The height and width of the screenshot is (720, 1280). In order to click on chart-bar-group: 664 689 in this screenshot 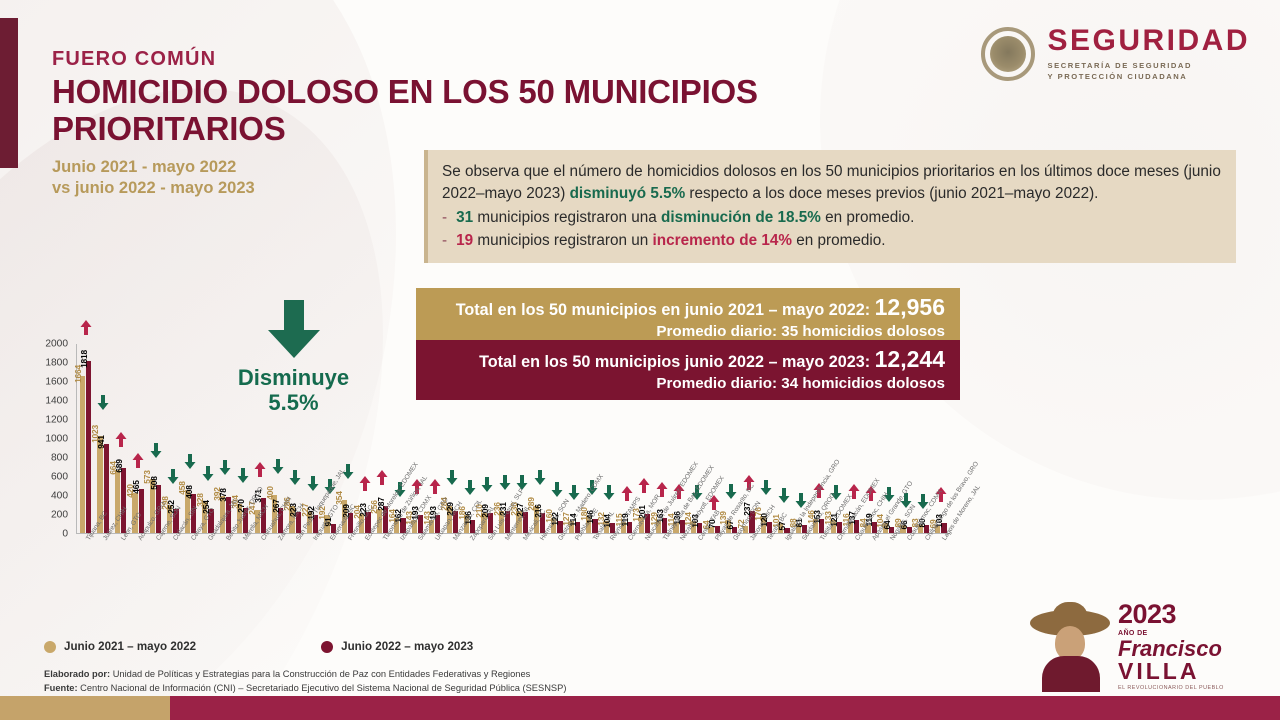, I will do `click(118, 438)`.